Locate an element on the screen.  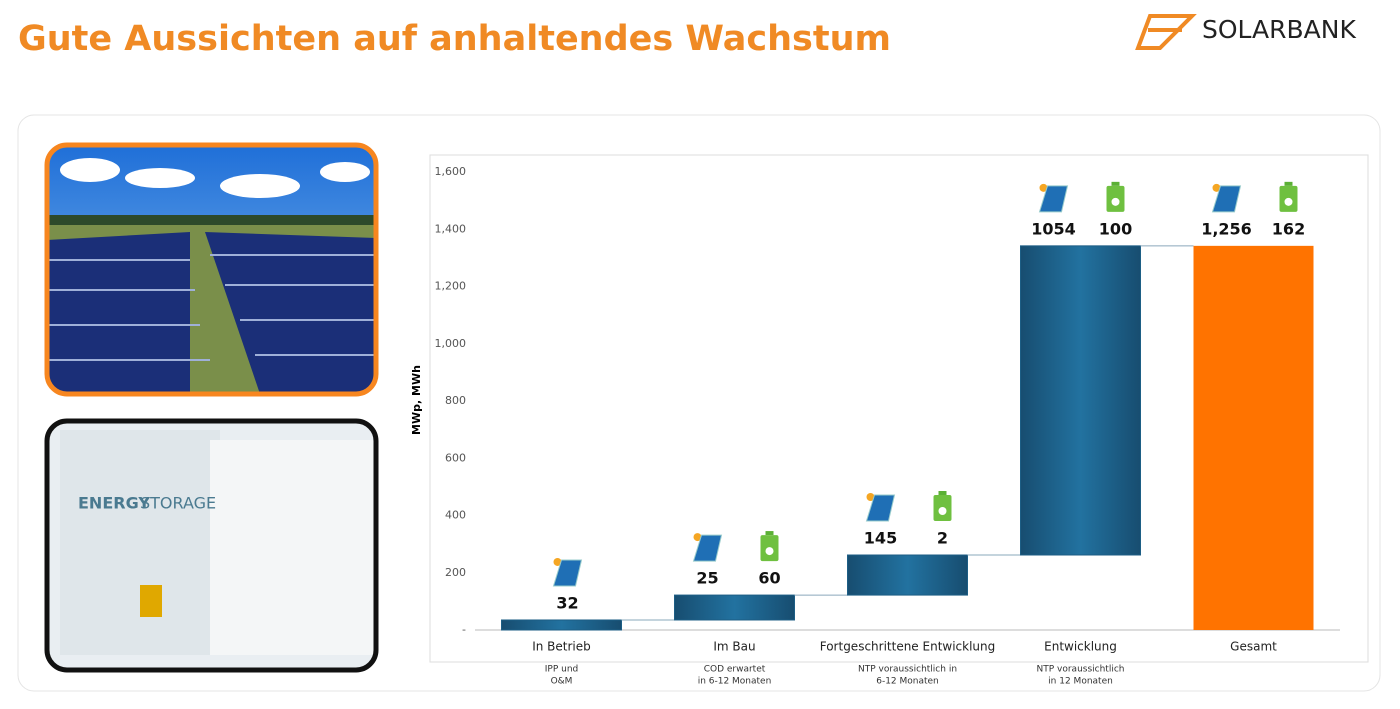
storage-label: 100 is located at coordinates (1115, 228).